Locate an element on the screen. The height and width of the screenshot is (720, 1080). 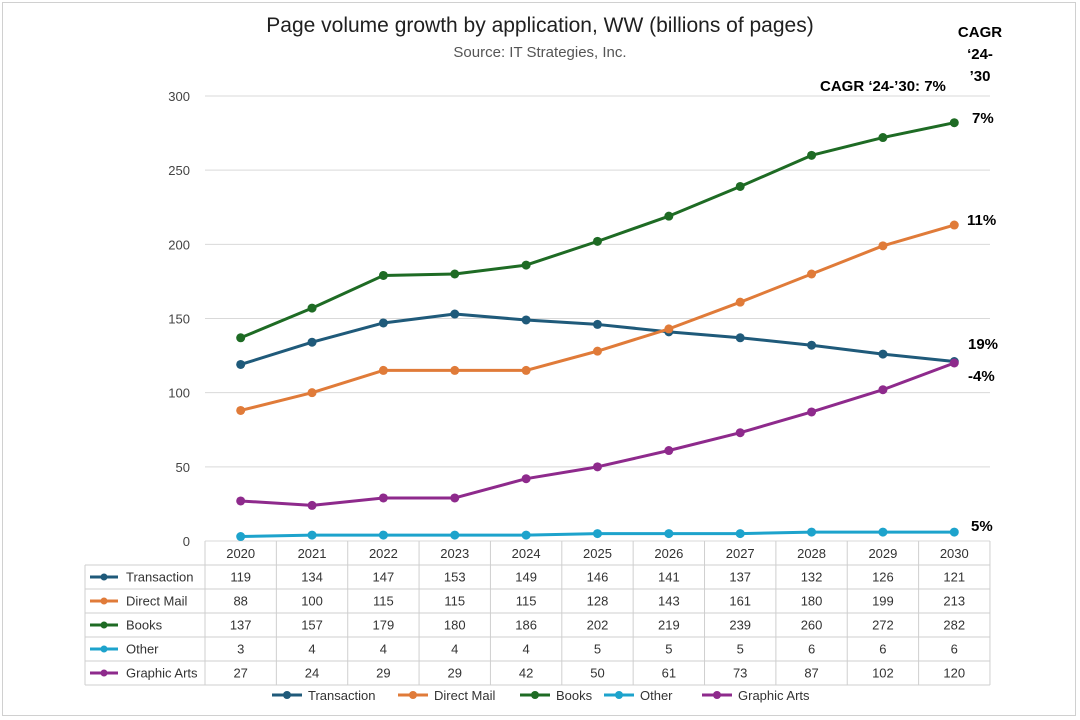
table-cell: 102 is located at coordinates (883, 673).